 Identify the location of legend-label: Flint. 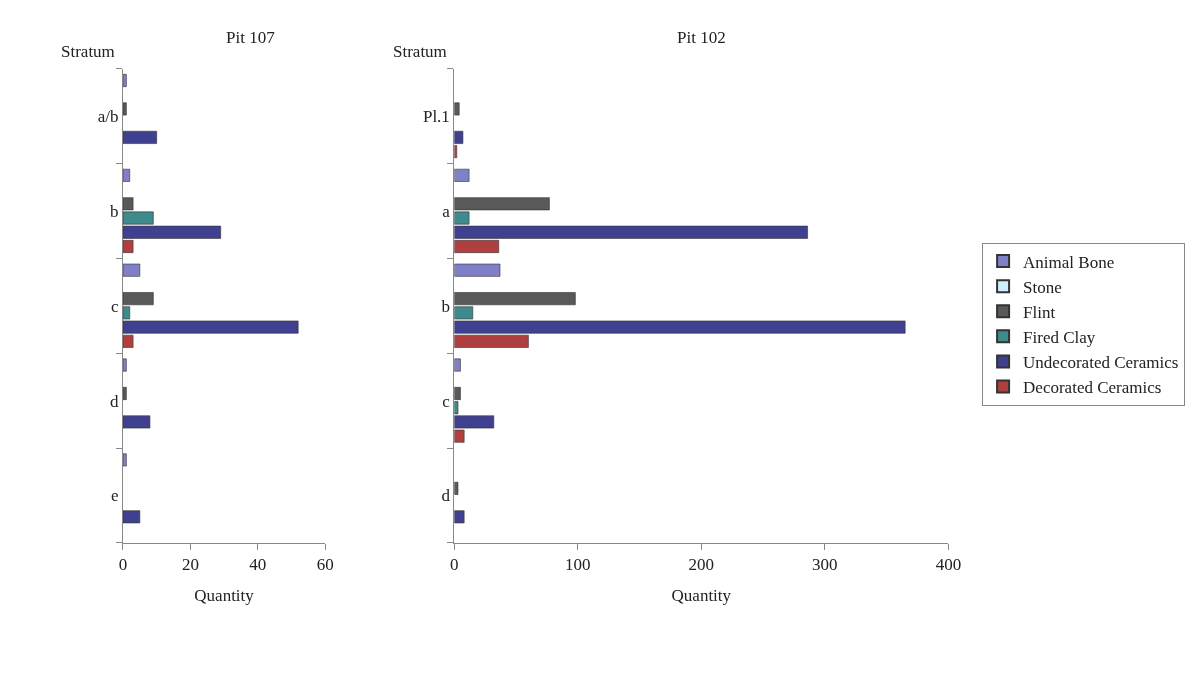
(1039, 312).